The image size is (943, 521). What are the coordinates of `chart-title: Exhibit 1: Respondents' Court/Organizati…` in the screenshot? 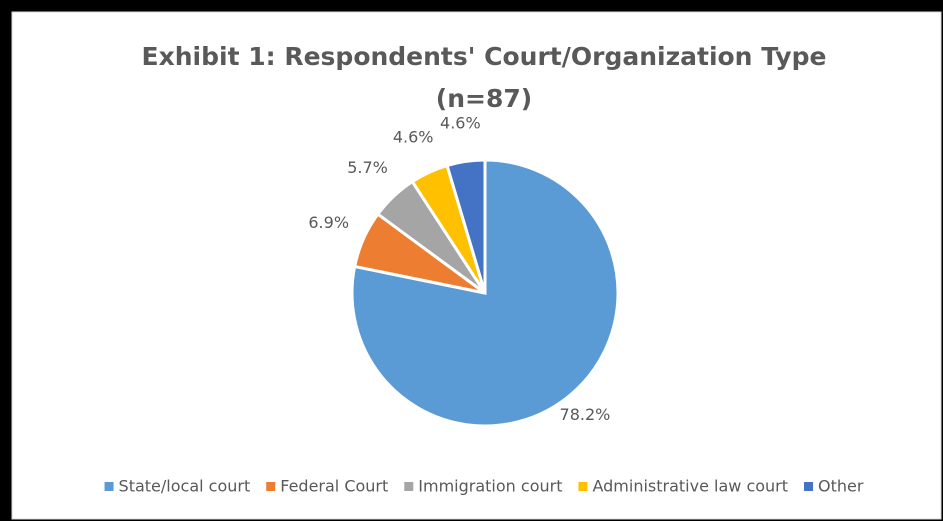 It's located at (484, 56).